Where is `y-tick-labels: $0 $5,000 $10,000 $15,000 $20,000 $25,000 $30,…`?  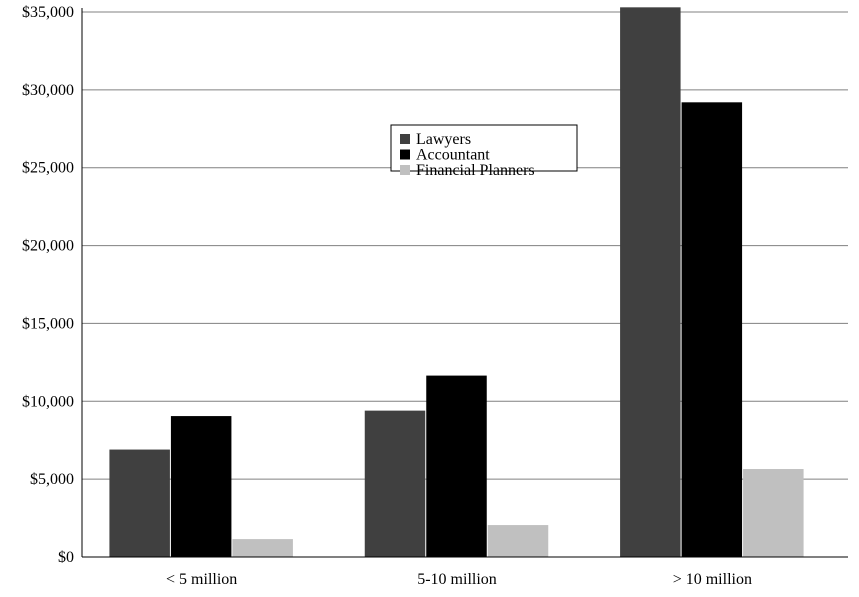
y-tick-labels: $0 $5,000 $10,000 $15,000 $20,000 $25,000 $30,… is located at coordinates (48, 285).